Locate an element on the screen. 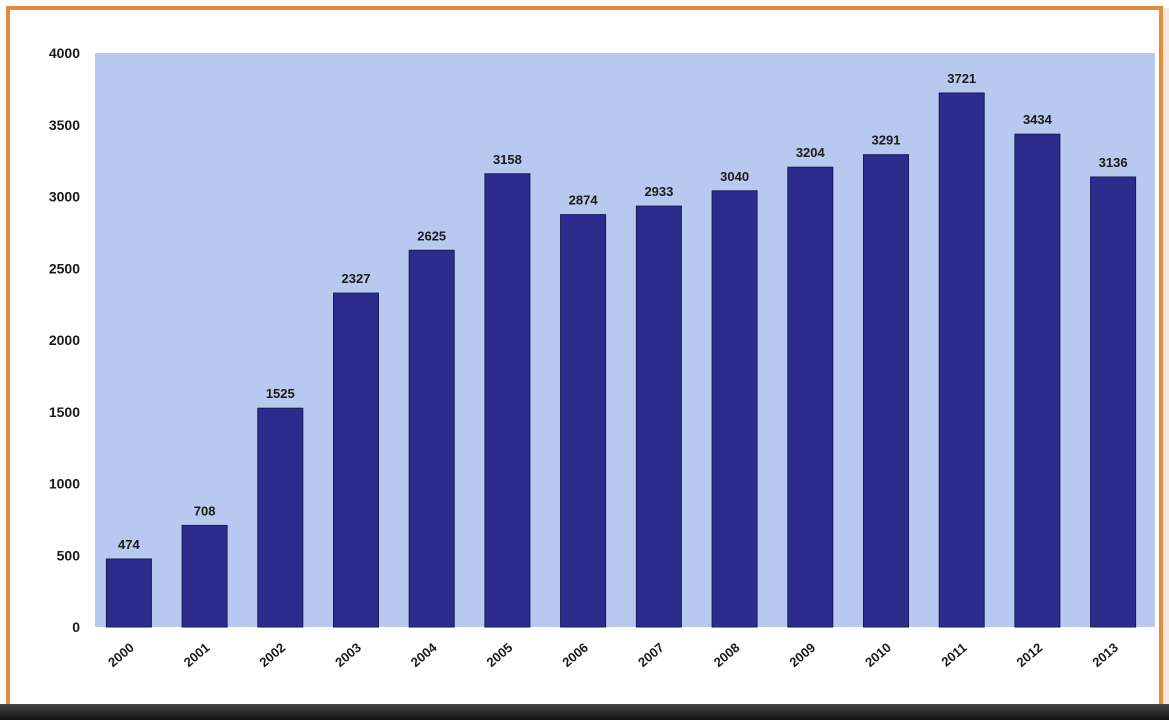 This screenshot has height=720, width=1169. x-tick-label-2006: 2006 is located at coordinates (575, 655).